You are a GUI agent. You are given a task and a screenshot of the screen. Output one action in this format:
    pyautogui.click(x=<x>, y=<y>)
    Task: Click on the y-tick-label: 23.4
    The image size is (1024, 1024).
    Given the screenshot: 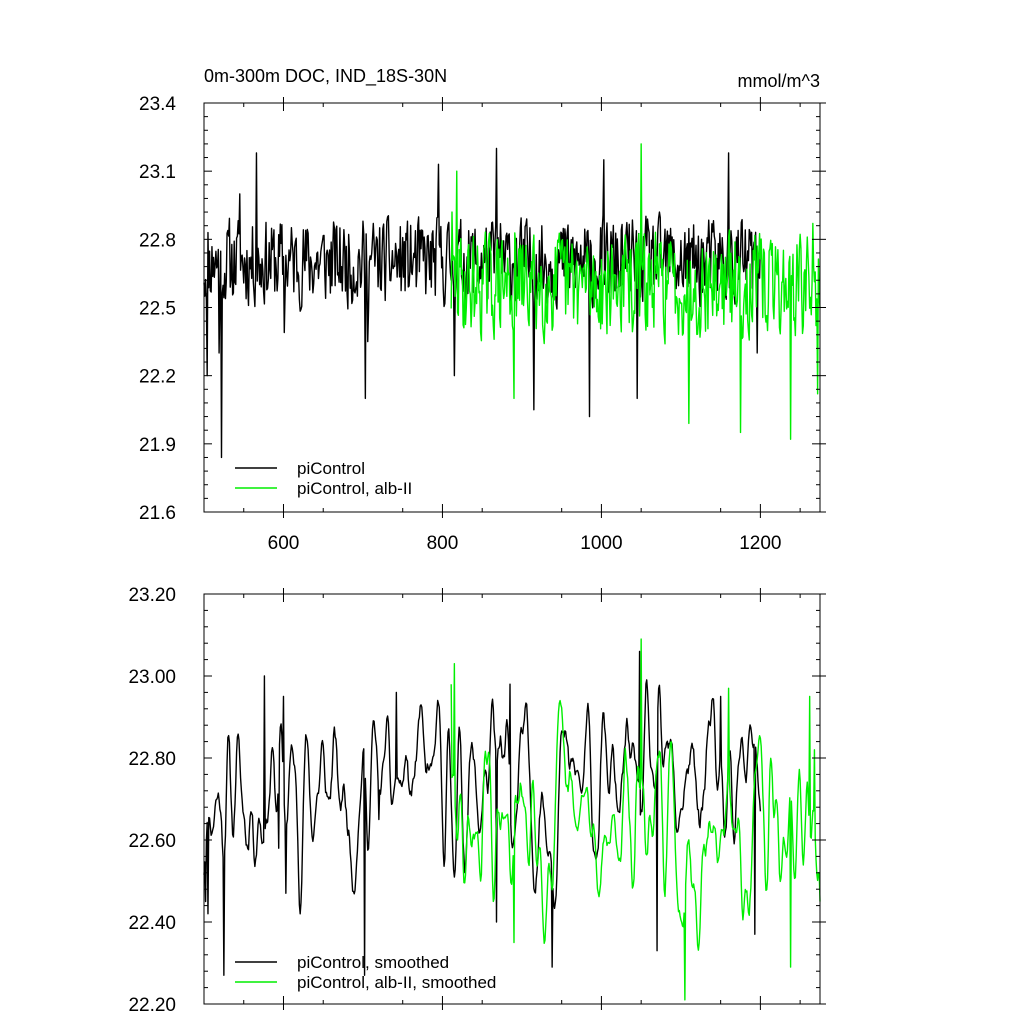 What is the action you would take?
    pyautogui.click(x=157, y=104)
    